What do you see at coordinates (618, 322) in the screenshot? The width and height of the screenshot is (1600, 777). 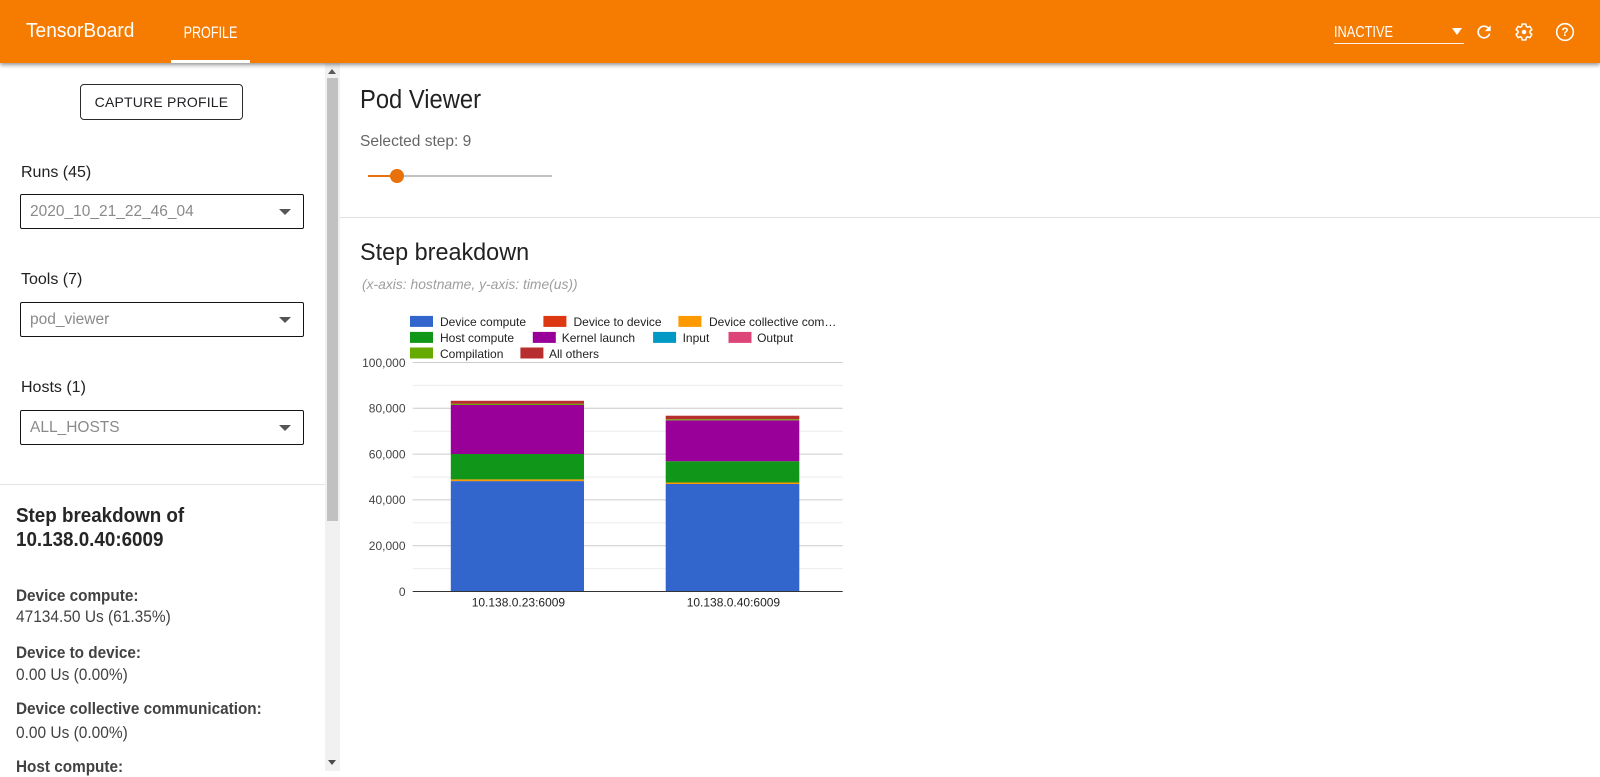 I see `svg-text: Device to device` at bounding box center [618, 322].